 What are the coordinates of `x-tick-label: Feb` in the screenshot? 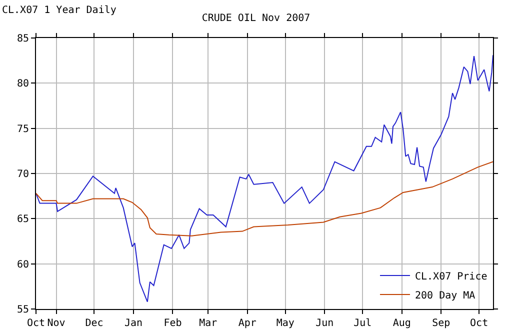 It's located at (173, 323).